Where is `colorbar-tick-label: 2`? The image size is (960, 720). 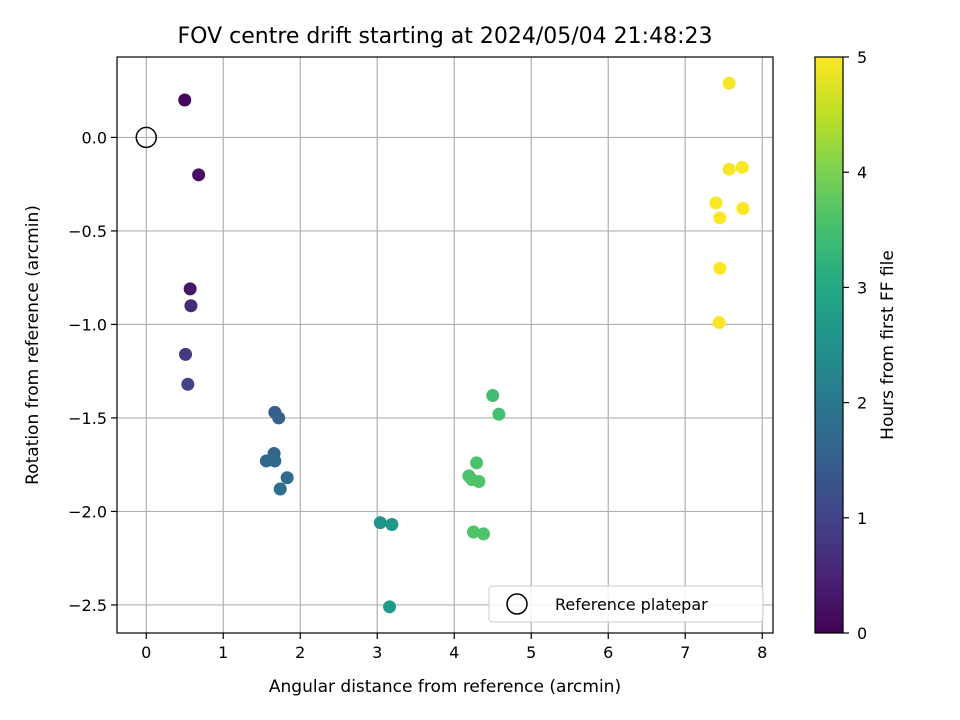
colorbar-tick-label: 2 is located at coordinates (862, 403).